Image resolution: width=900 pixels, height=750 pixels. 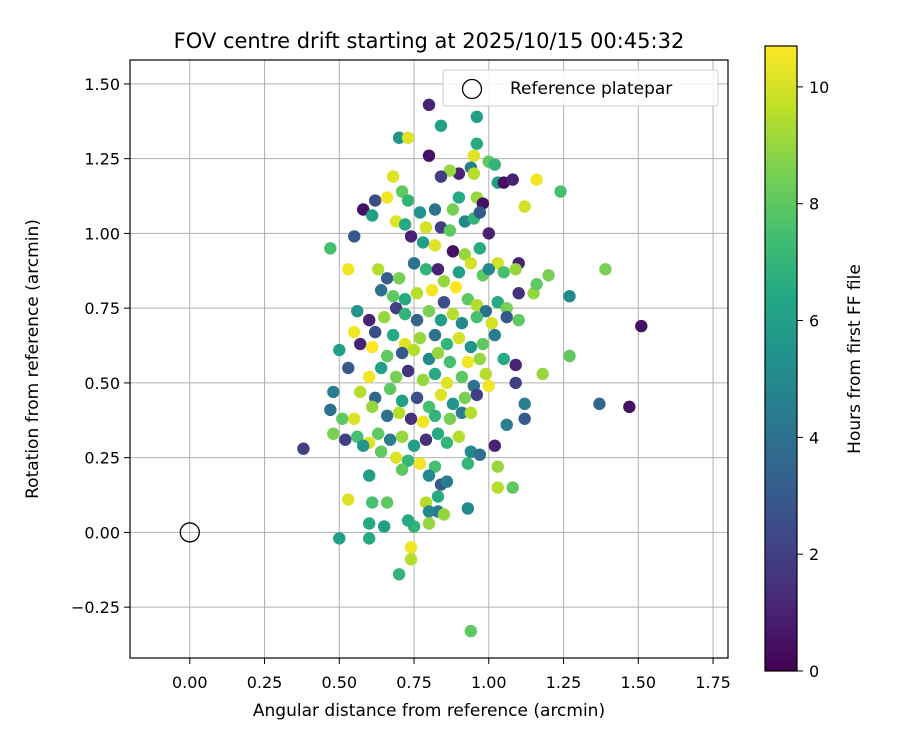 I want to click on colorbar-gradient, so click(x=781, y=358).